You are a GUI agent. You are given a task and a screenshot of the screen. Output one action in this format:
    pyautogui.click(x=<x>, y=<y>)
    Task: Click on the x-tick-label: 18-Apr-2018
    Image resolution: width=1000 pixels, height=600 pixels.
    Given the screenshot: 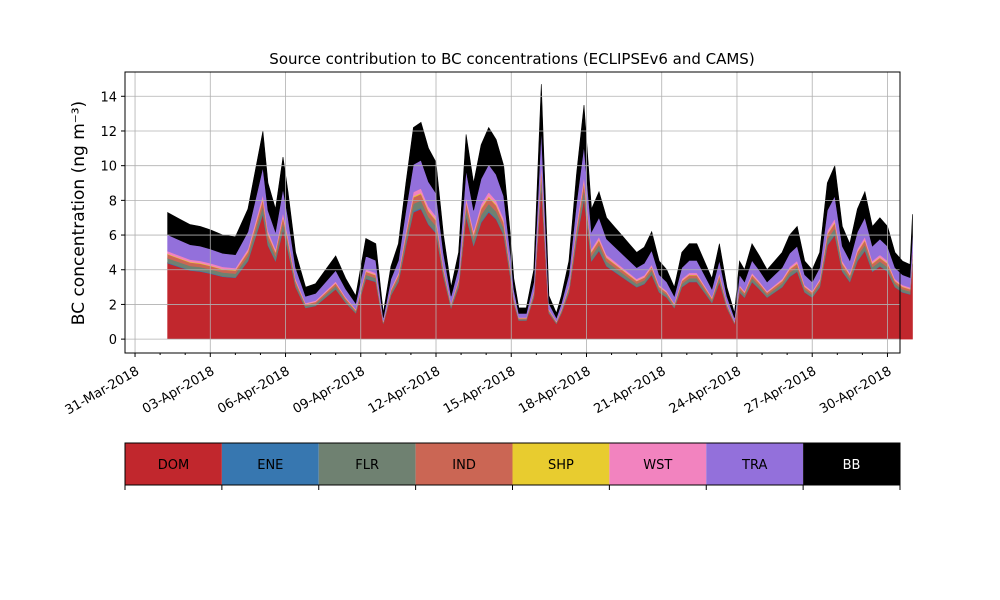 What is the action you would take?
    pyautogui.click(x=554, y=390)
    